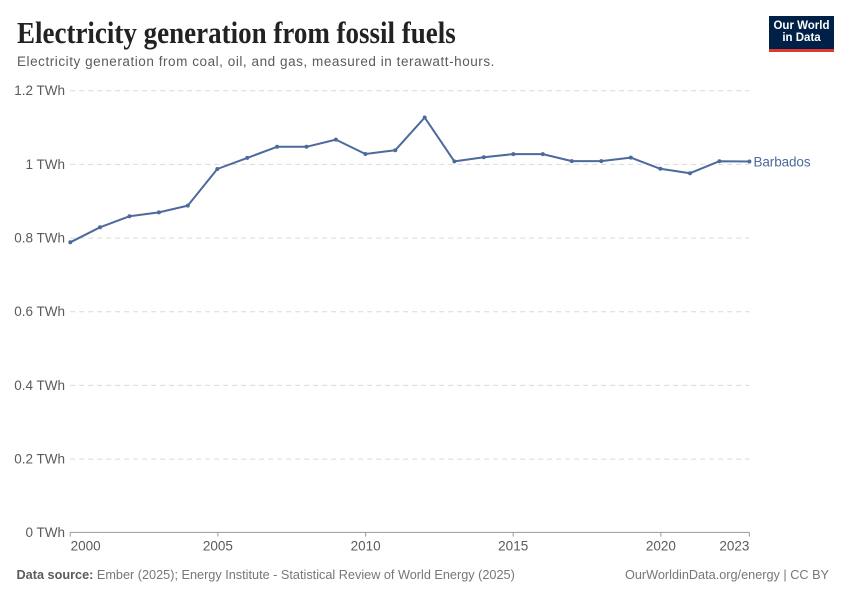 This screenshot has width=850, height=600. Describe the element at coordinates (513, 546) in the screenshot. I see `svg-text: 2015` at that location.